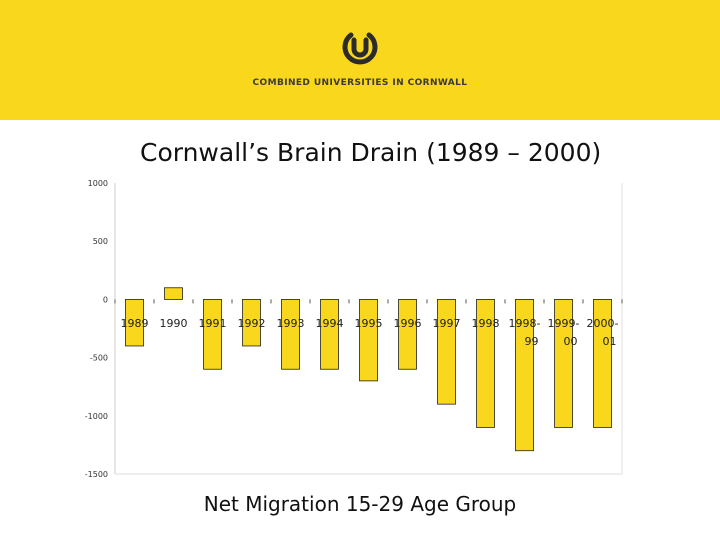  What do you see at coordinates (486, 323) in the screenshot?
I see `x-tick-label: 1998` at bounding box center [486, 323].